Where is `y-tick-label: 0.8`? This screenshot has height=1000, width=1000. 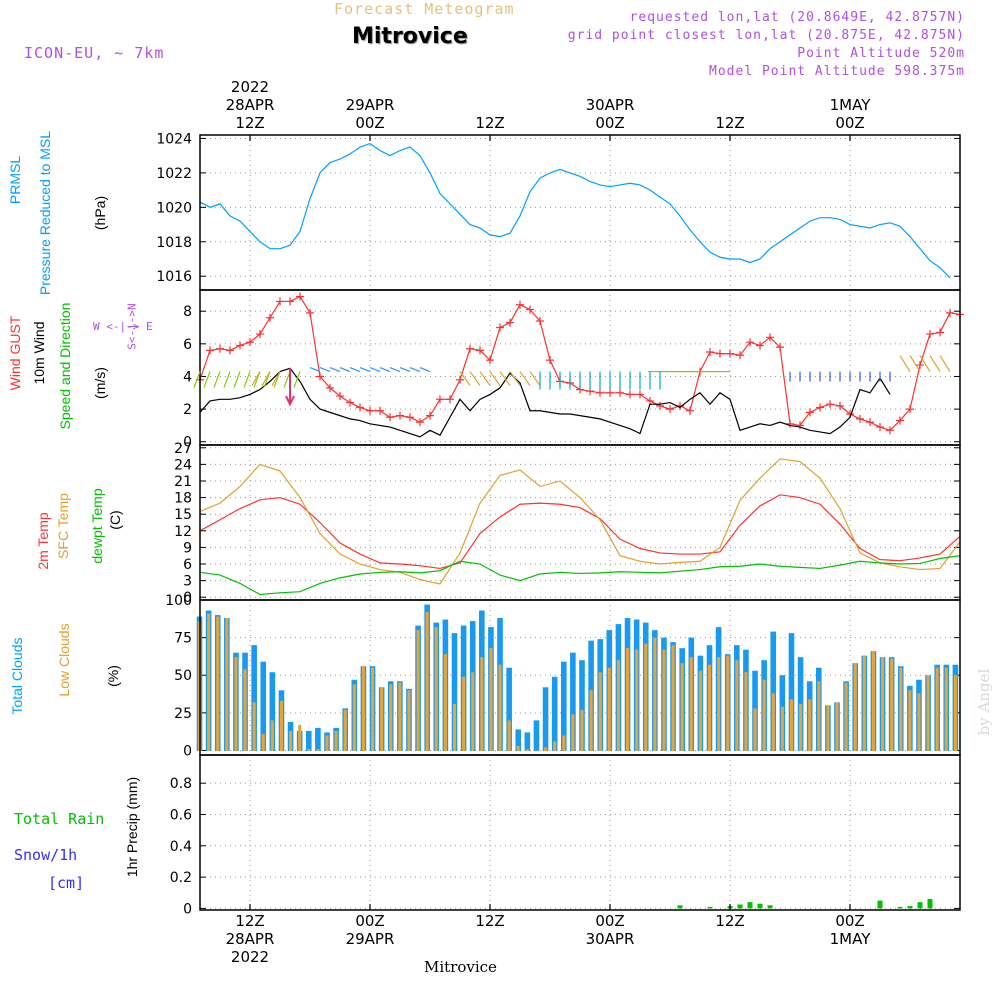 y-tick-label: 0.8 is located at coordinates (181, 784).